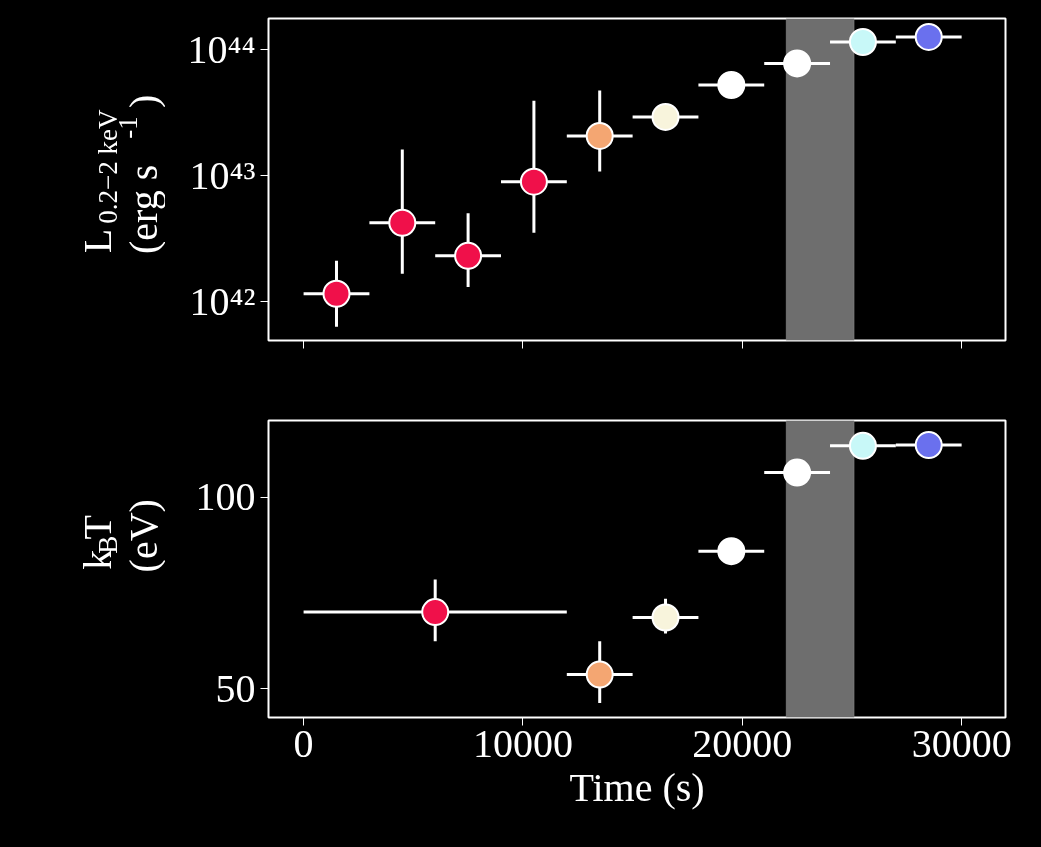 This screenshot has height=847, width=1041. Describe the element at coordinates (222, 301) in the screenshot. I see `y-tick-label: 10⁴²` at that location.